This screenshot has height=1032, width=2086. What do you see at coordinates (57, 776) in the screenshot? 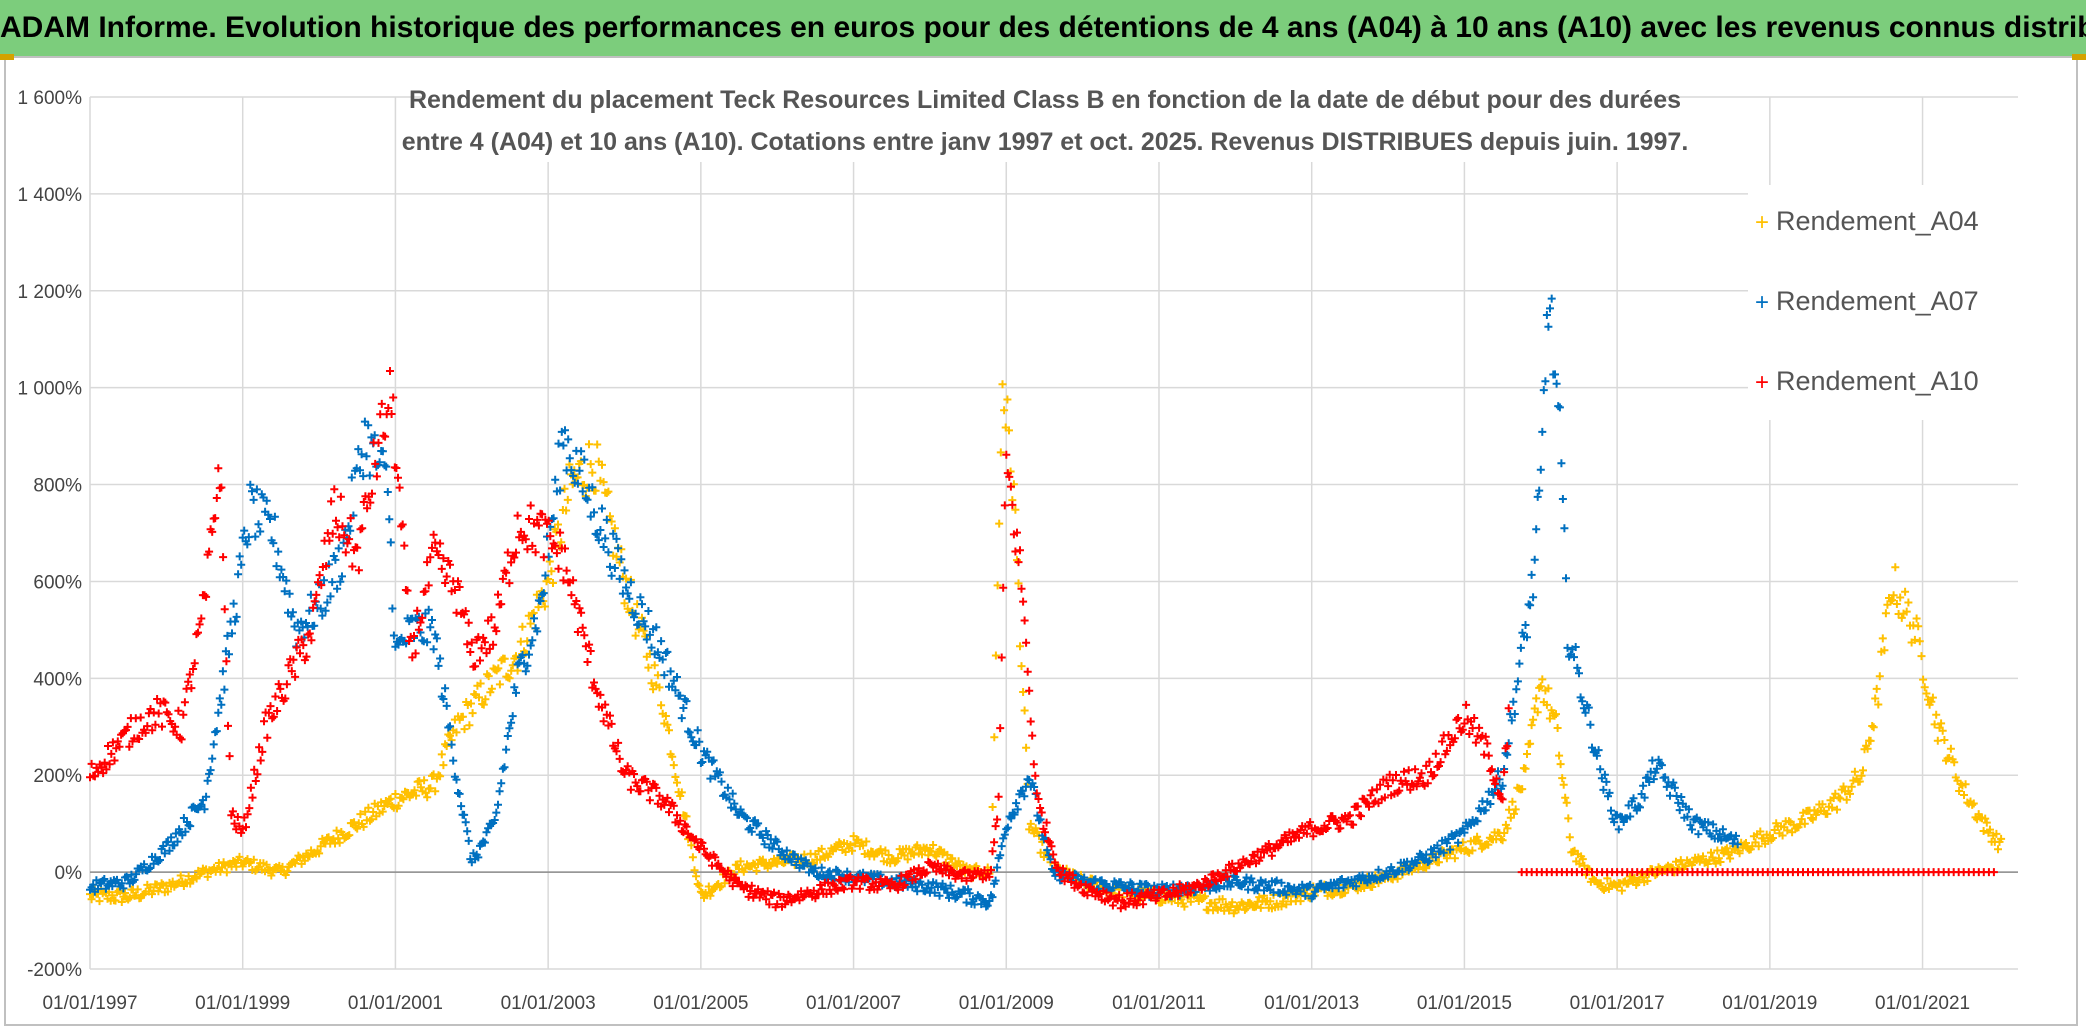
I see `y-tick-label: 200%` at bounding box center [57, 776].